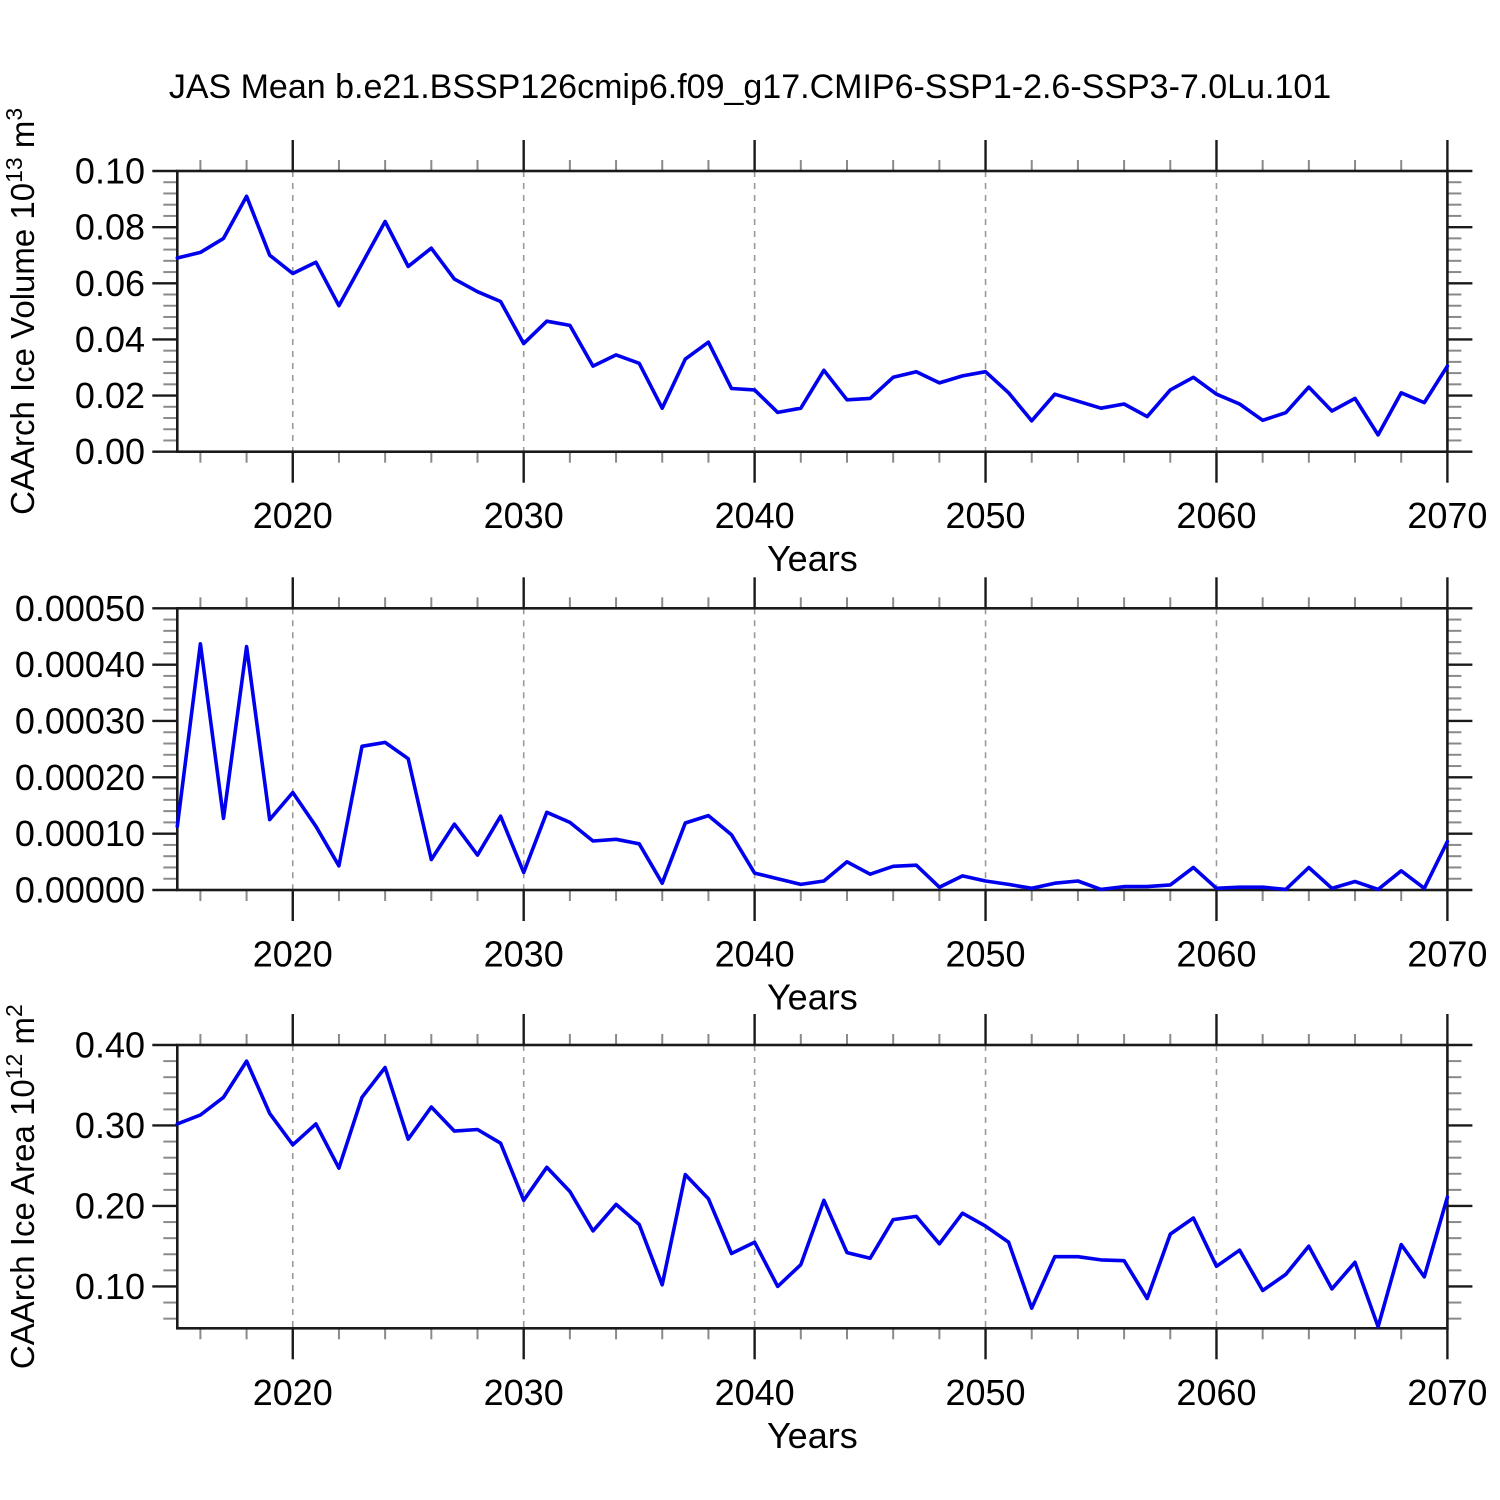 This screenshot has height=1500, width=1500. I want to click on y-tick-label: 0.00, so click(110, 451).